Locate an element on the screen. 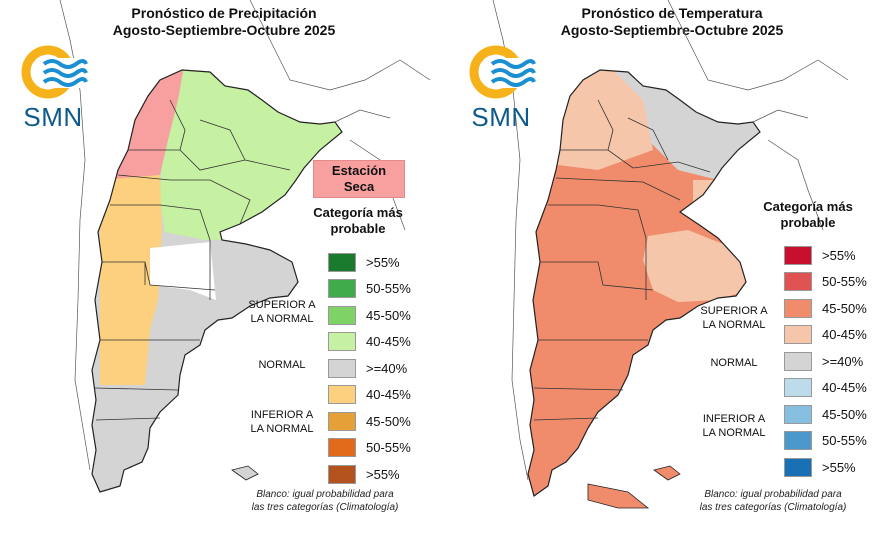 The height and width of the screenshot is (534, 896). temp-legend-title-line1: Categoría más is located at coordinates (808, 206).